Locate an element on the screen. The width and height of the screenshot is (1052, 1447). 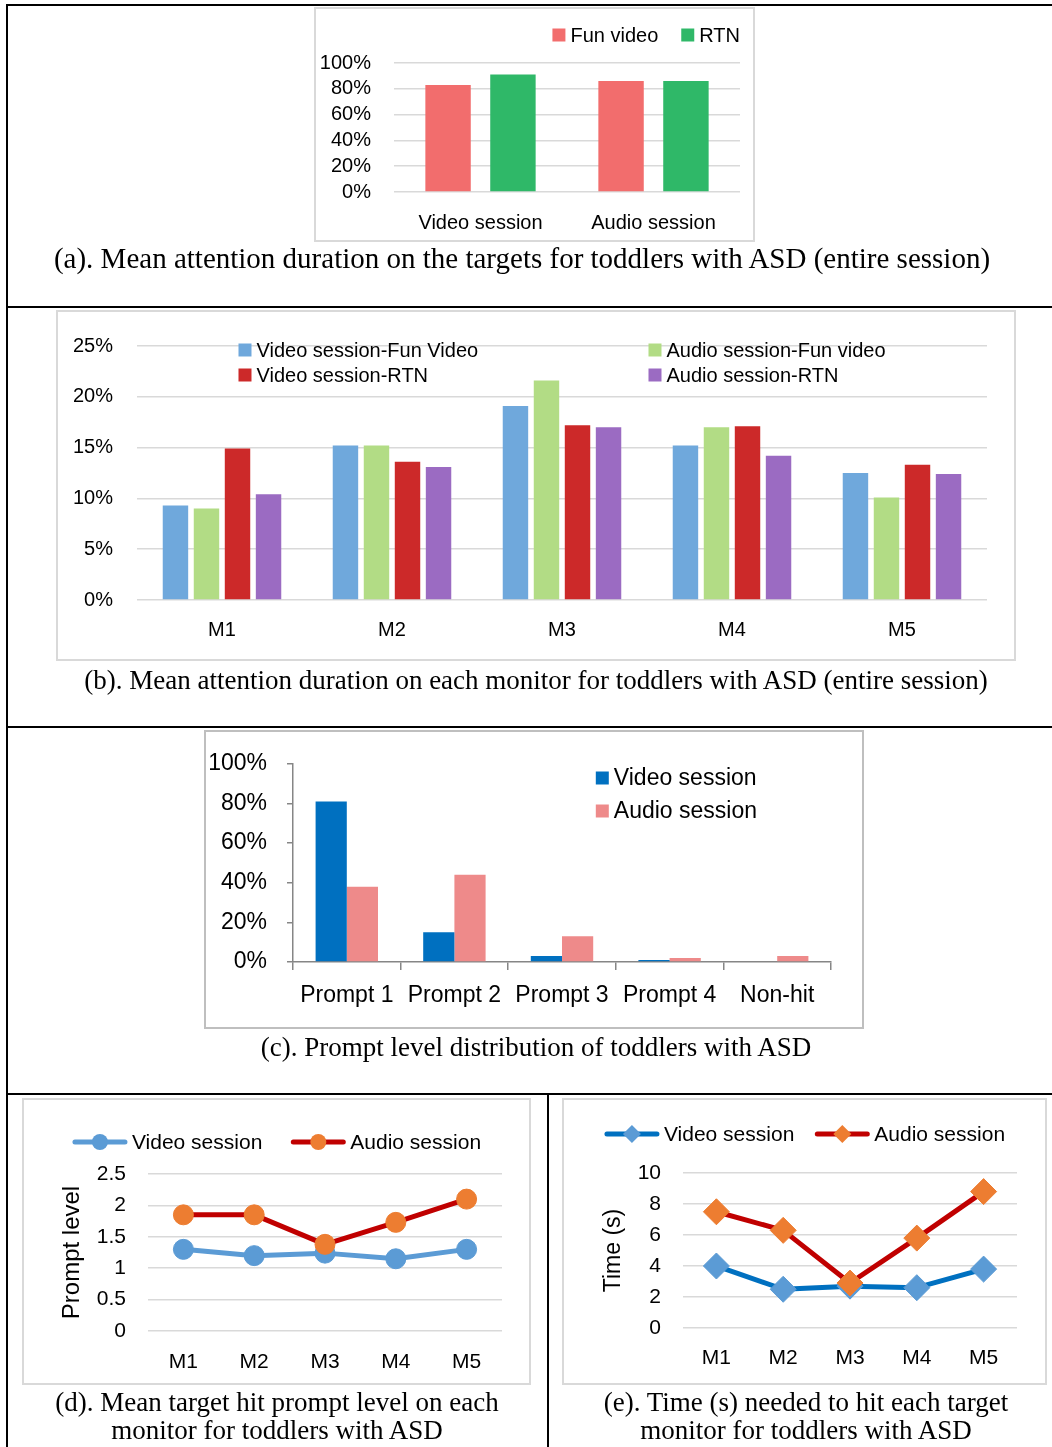
x-tick-label: Non-hit is located at coordinates (777, 994).